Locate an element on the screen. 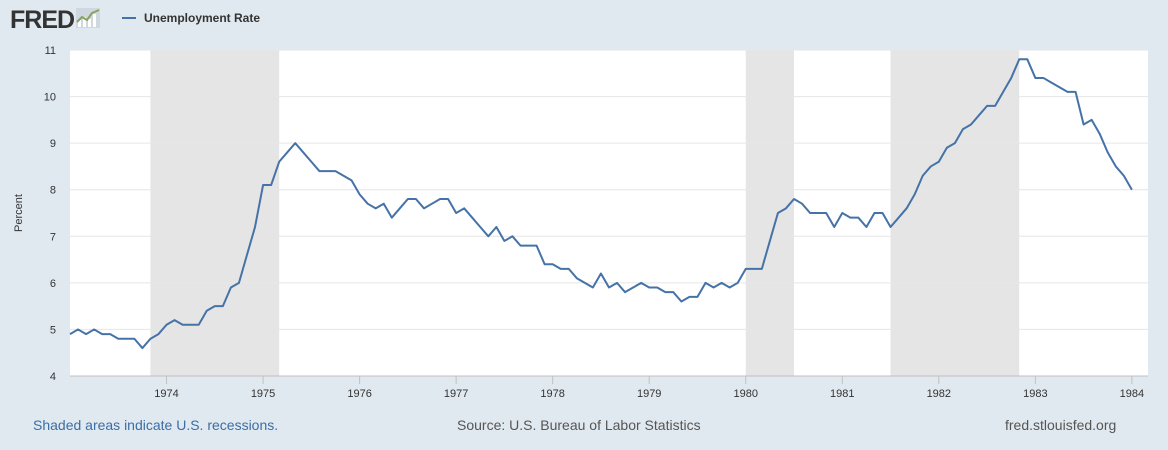 The image size is (1168, 450). header: FRED Unemployment Rate is located at coordinates (584, 20).